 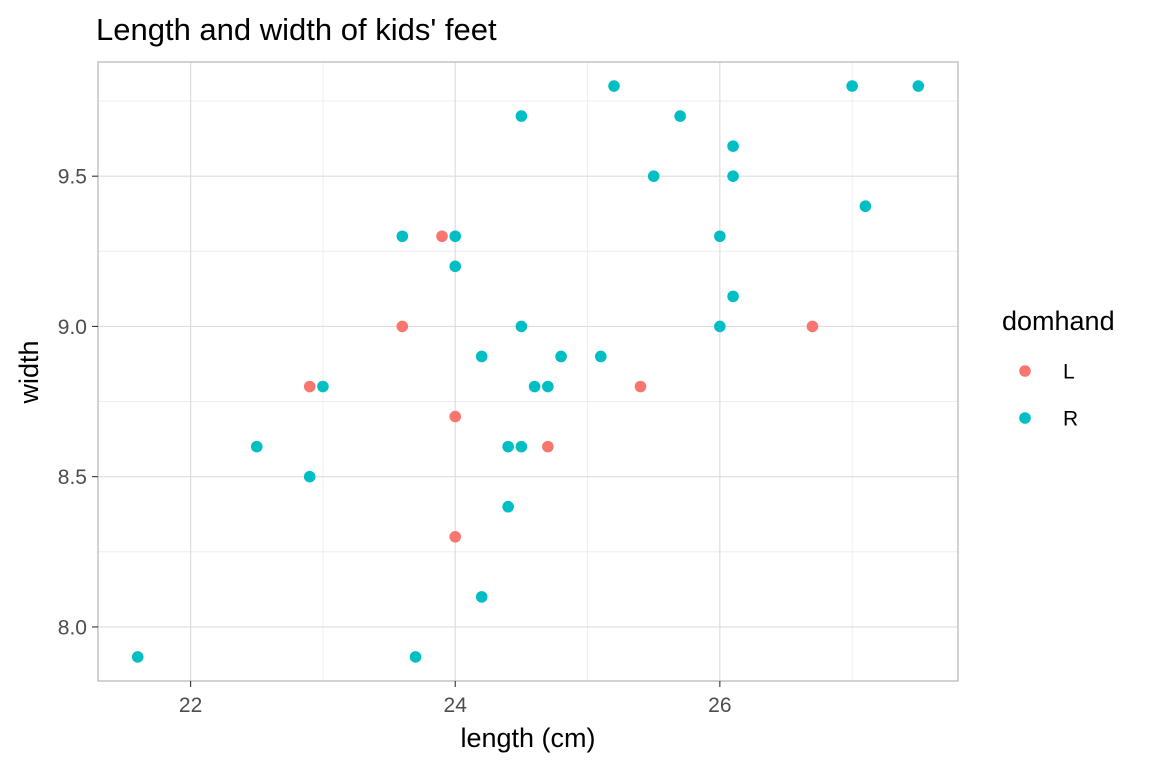 What do you see at coordinates (29, 372) in the screenshot?
I see `y-axis-title: width` at bounding box center [29, 372].